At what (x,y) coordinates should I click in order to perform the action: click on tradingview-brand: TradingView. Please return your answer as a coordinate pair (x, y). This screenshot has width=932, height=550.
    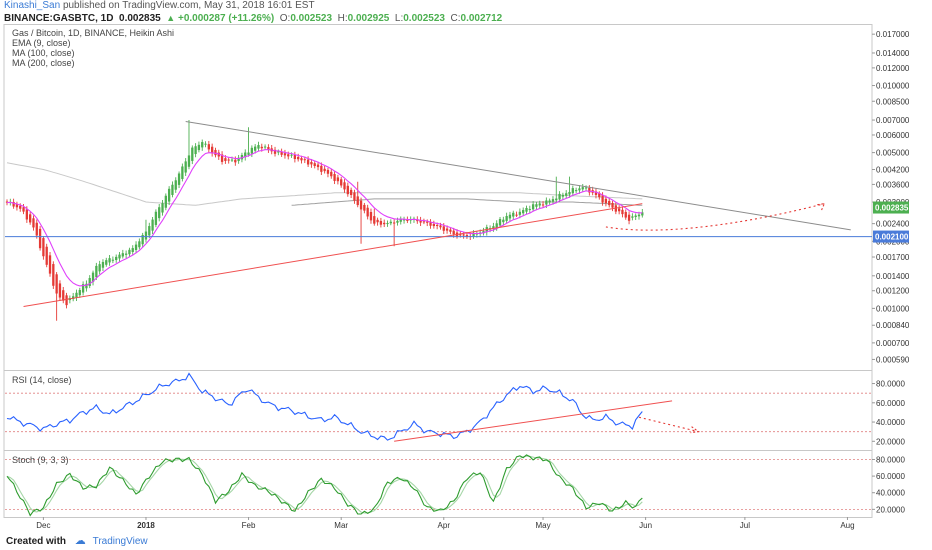
    Looking at the image, I should click on (120, 541).